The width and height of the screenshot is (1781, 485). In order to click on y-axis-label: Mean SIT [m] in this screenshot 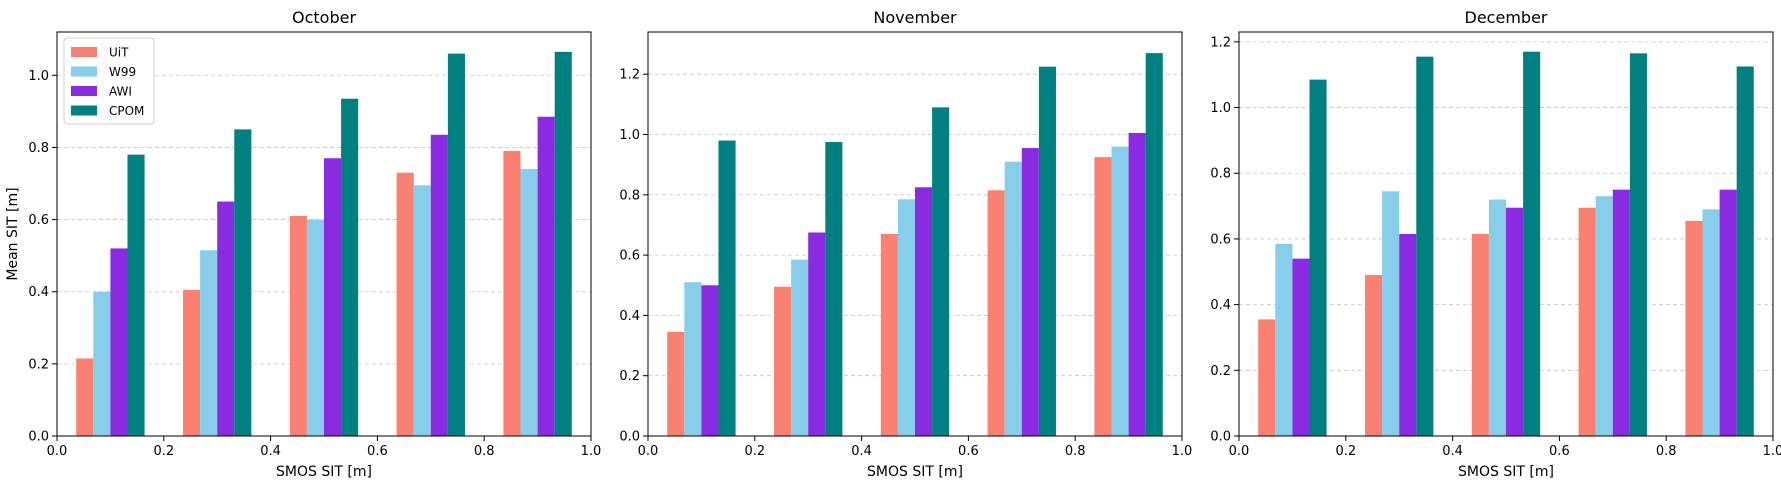, I will do `click(13, 233)`.